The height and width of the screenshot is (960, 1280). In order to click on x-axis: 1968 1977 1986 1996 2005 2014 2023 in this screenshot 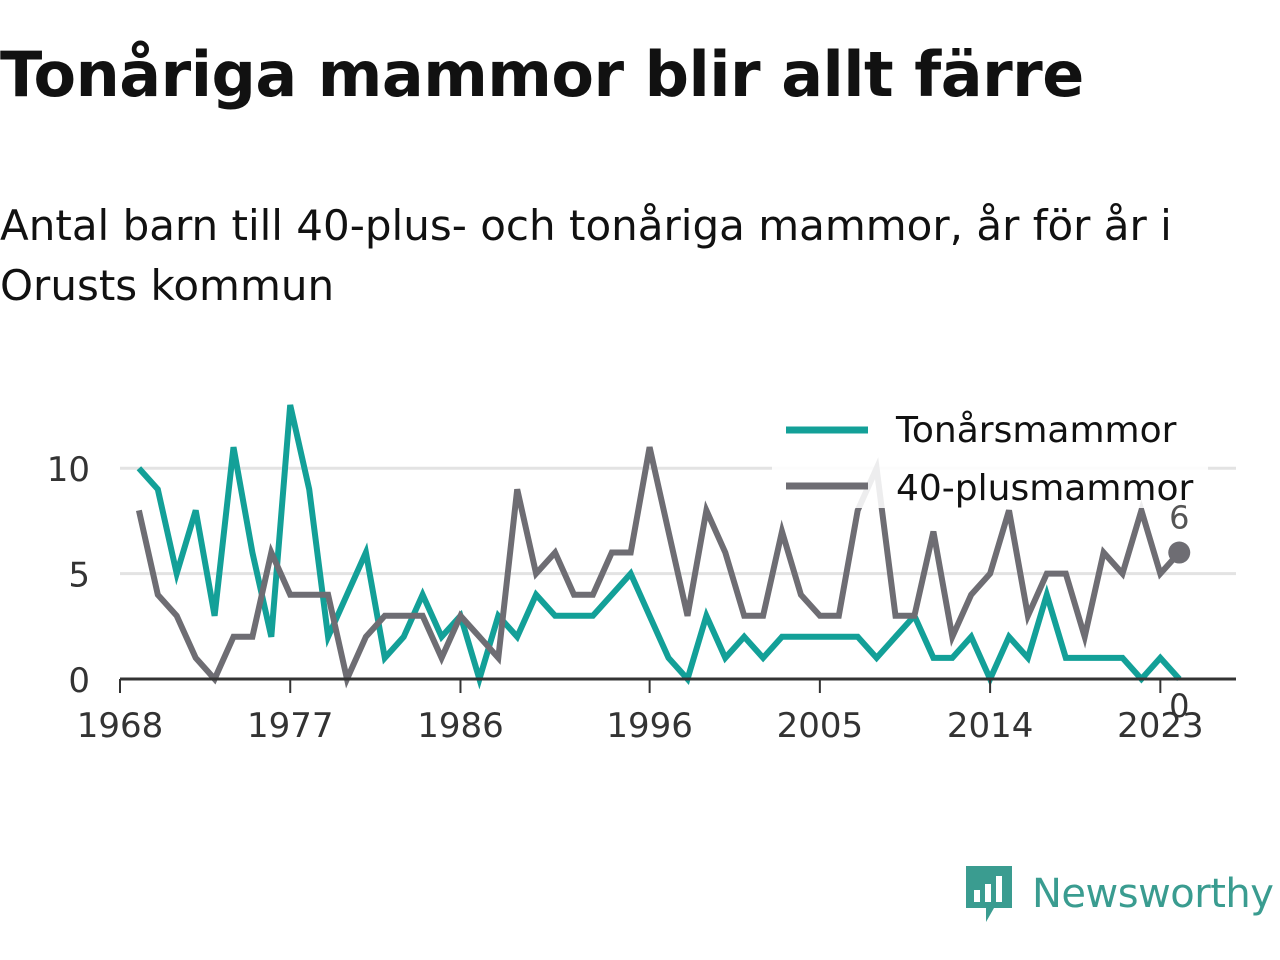, I will do `click(656, 711)`.